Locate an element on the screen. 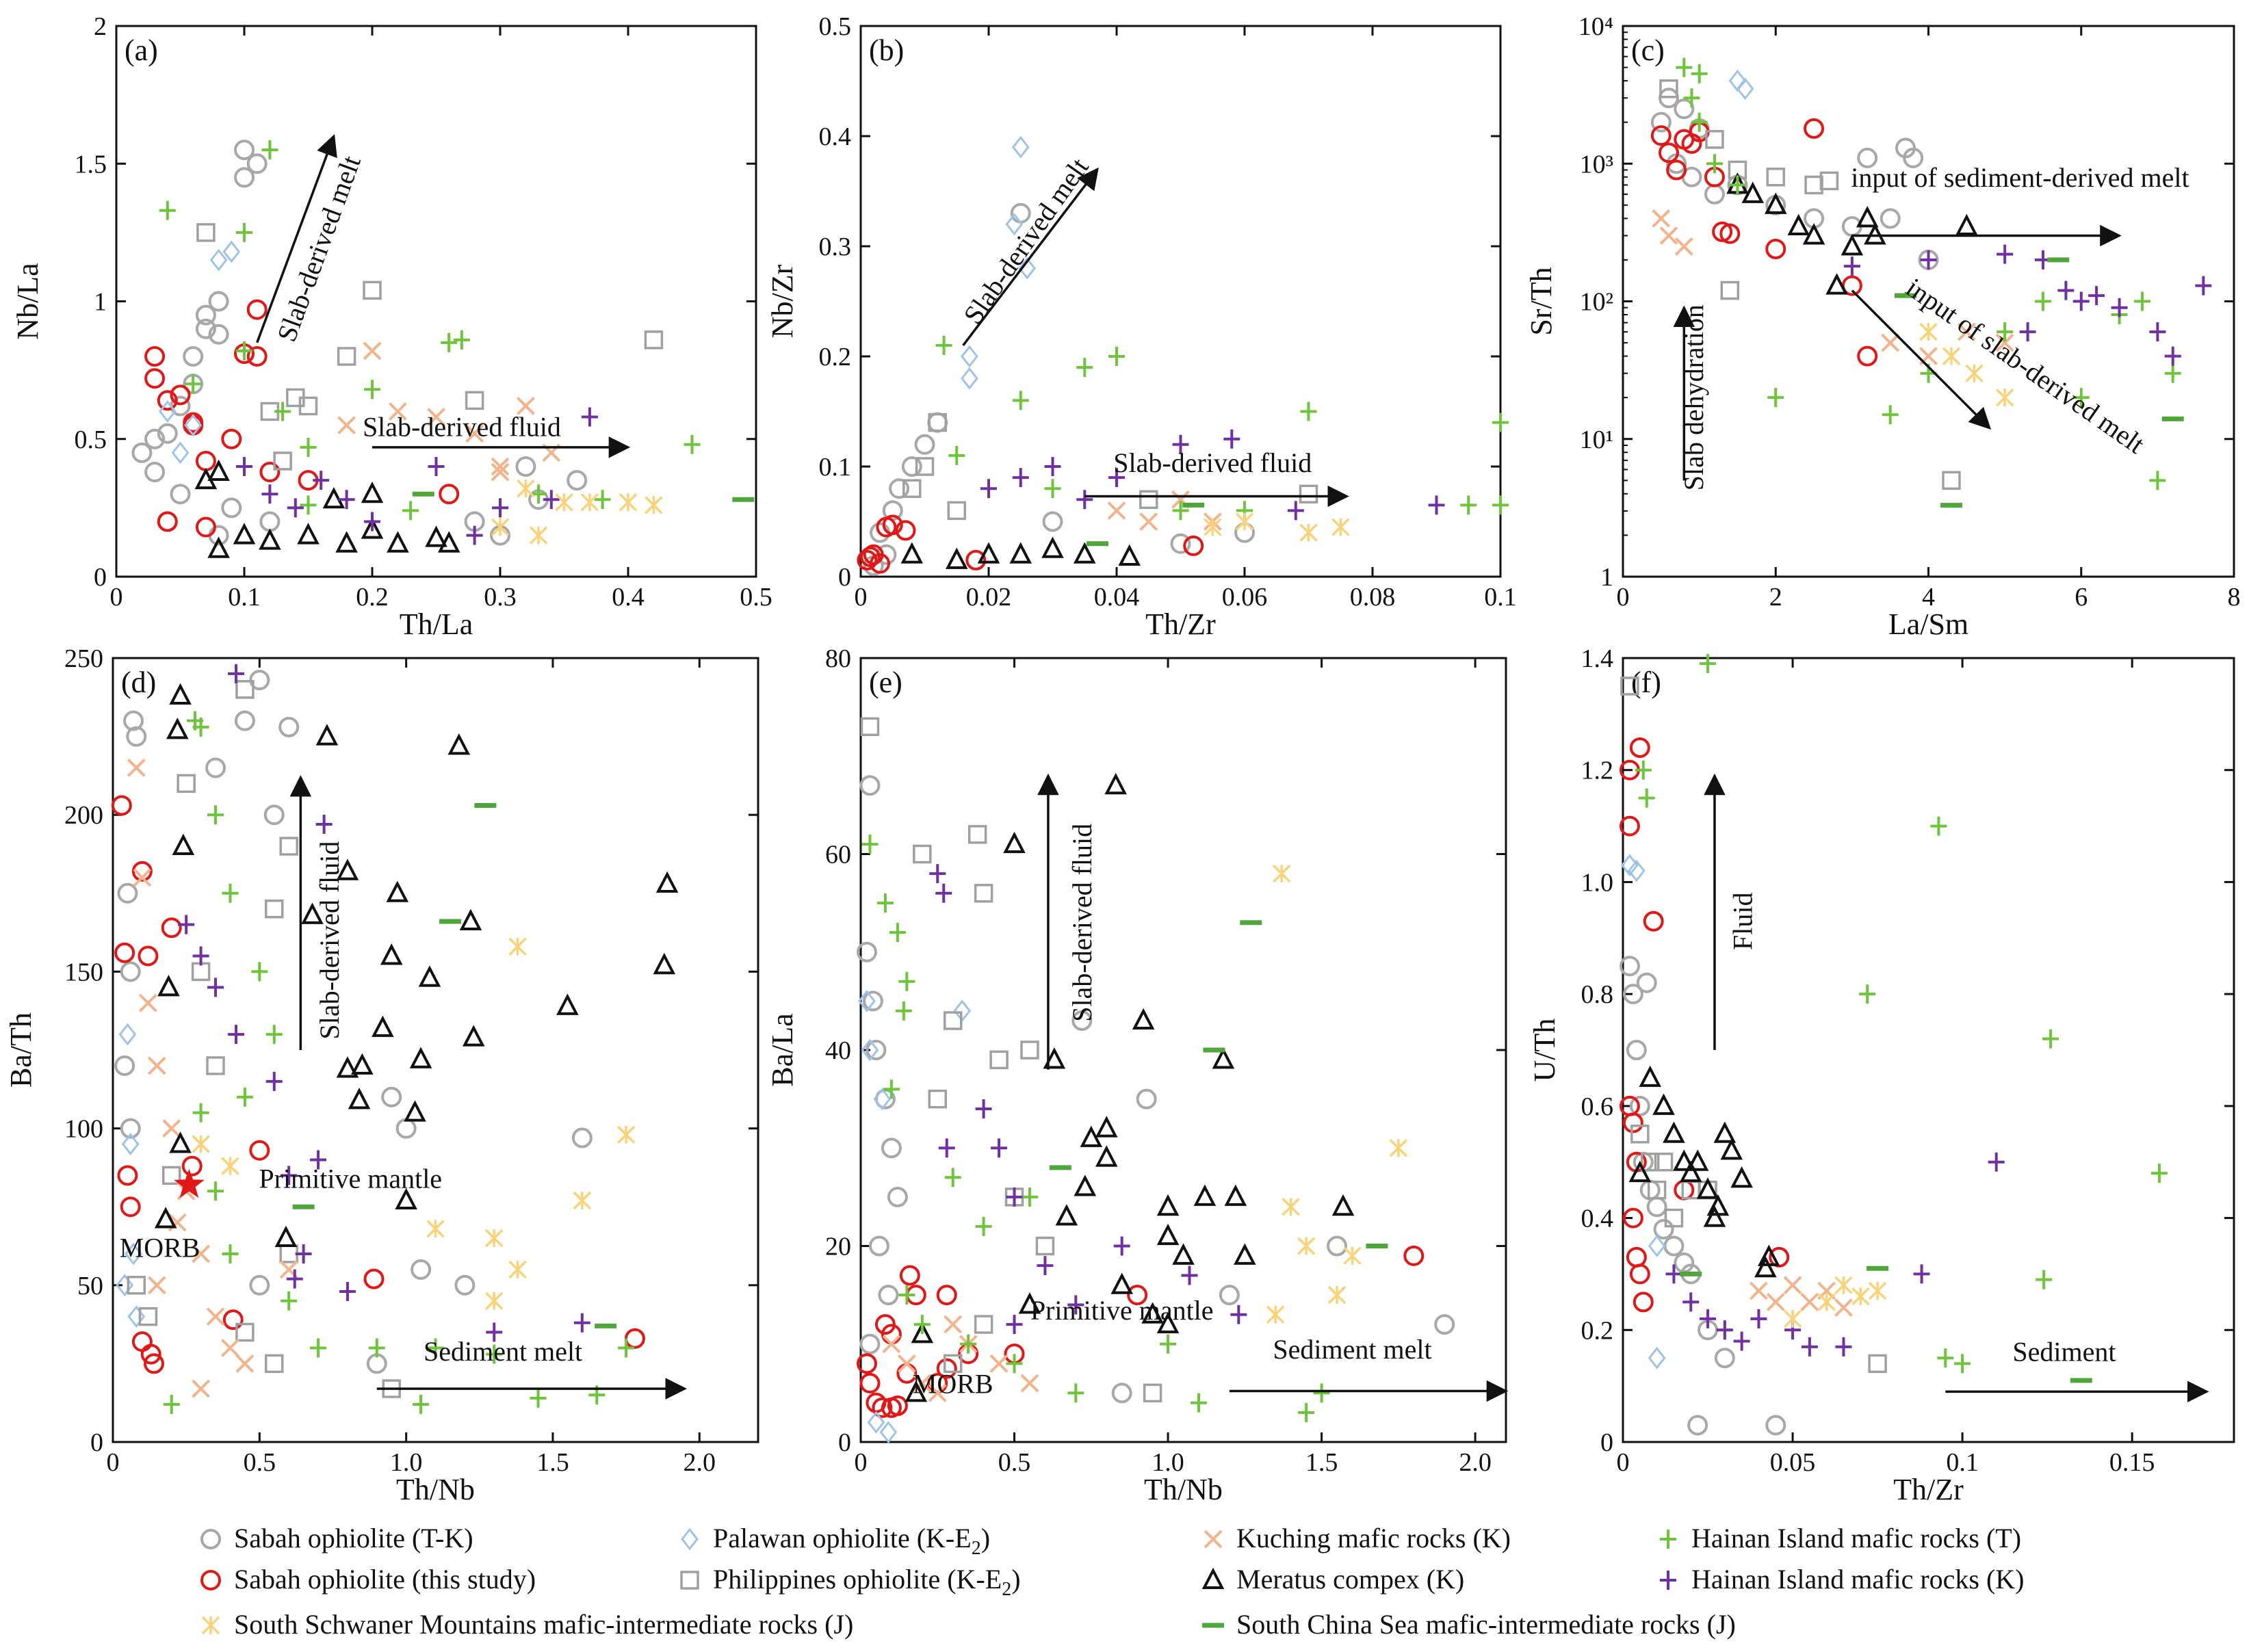  legend-marker is located at coordinates (1668, 1580).